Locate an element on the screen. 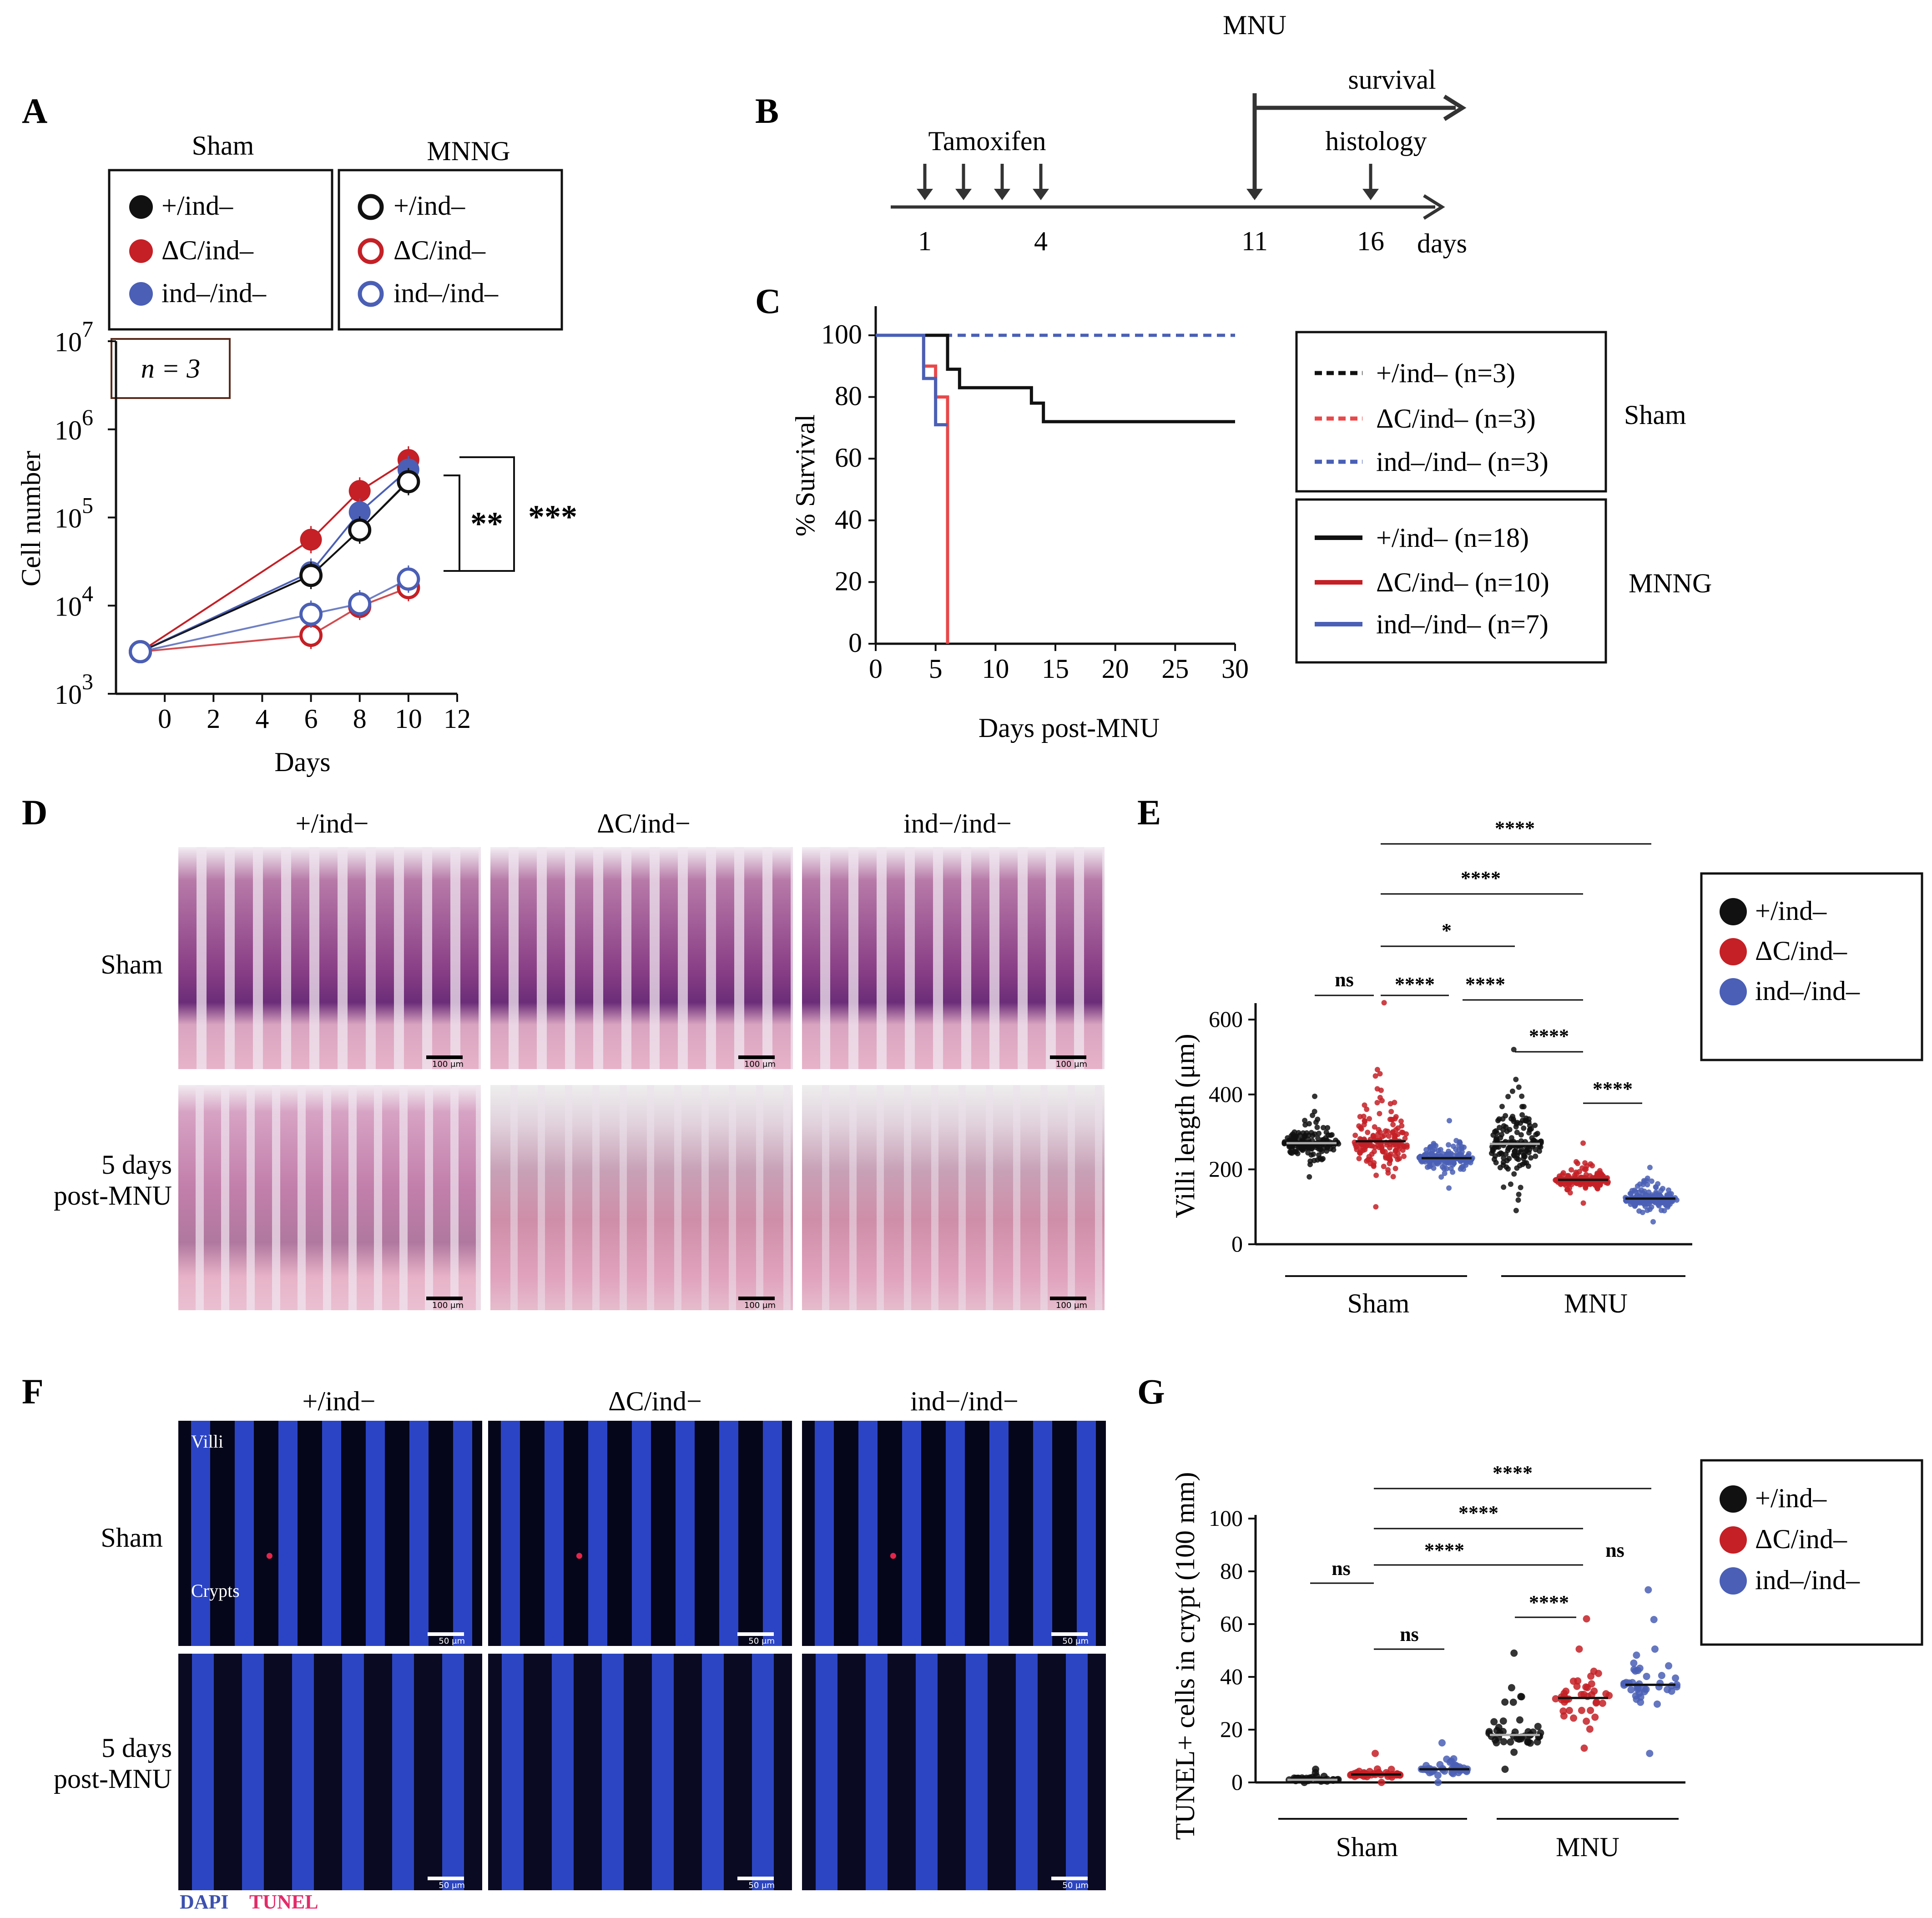 The width and height of the screenshot is (1932, 1918). scale-text: 100 μm is located at coordinates (760, 1305).